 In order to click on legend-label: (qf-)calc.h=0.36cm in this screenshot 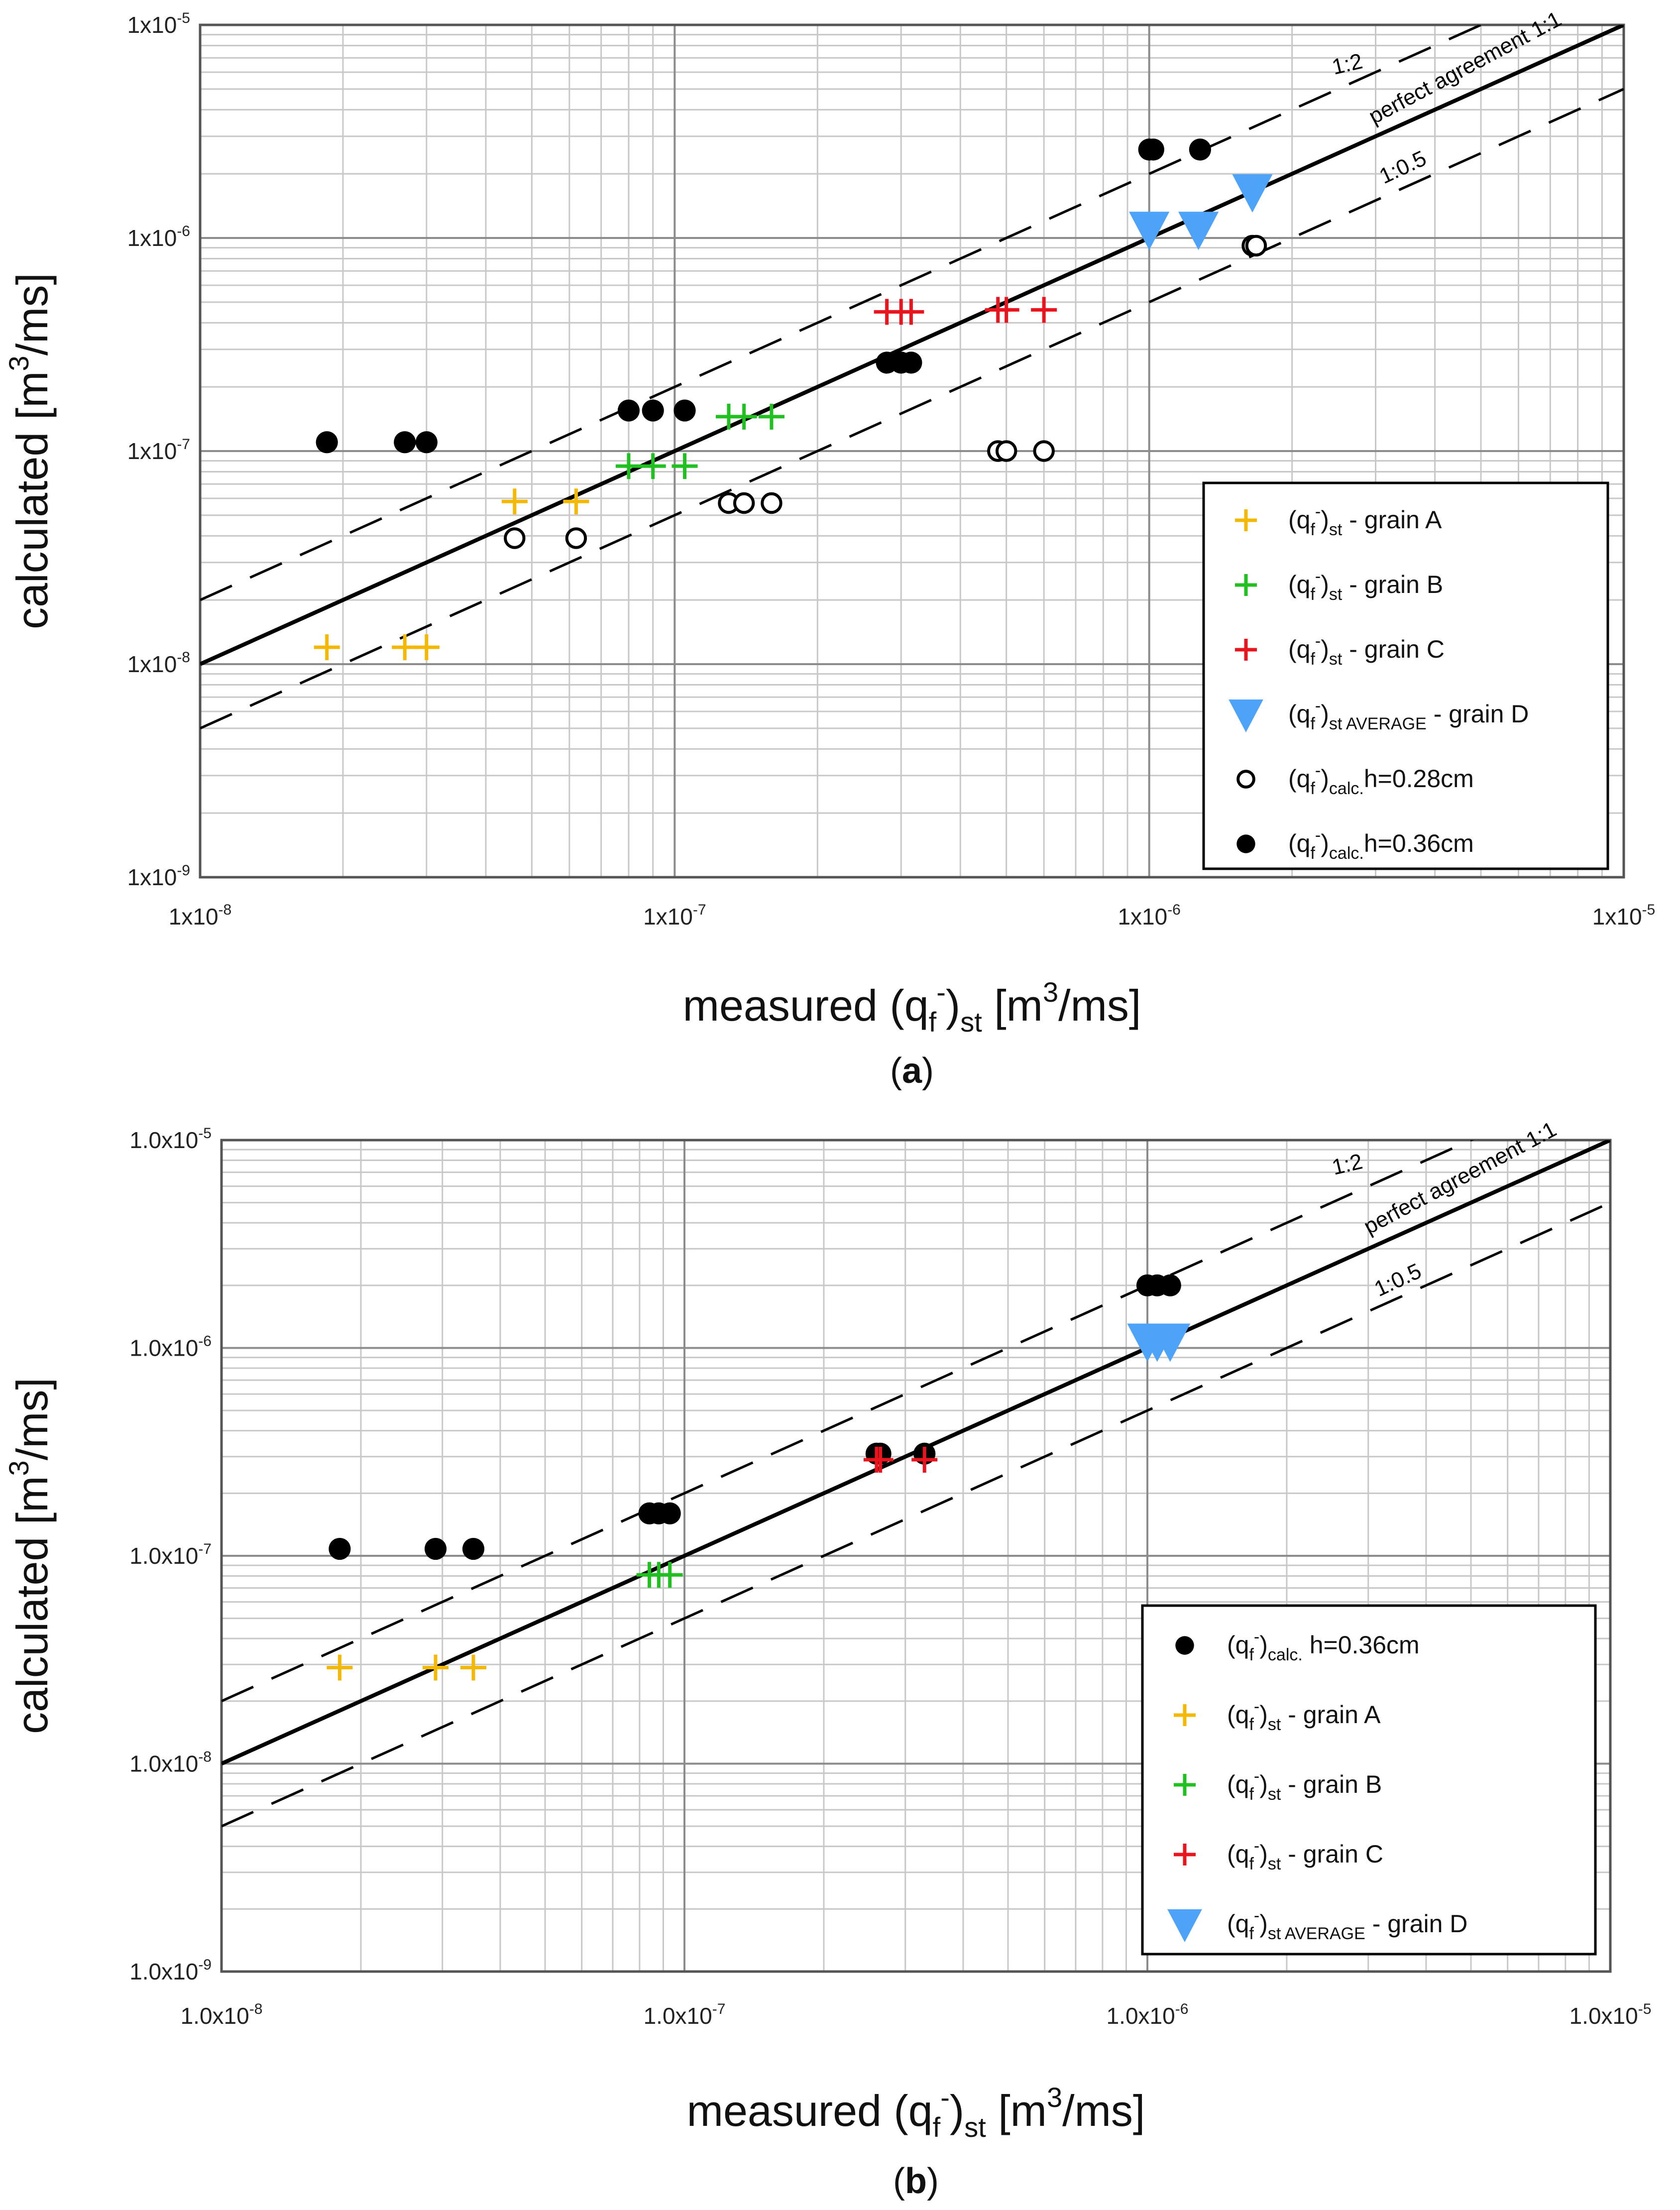, I will do `click(1381, 844)`.